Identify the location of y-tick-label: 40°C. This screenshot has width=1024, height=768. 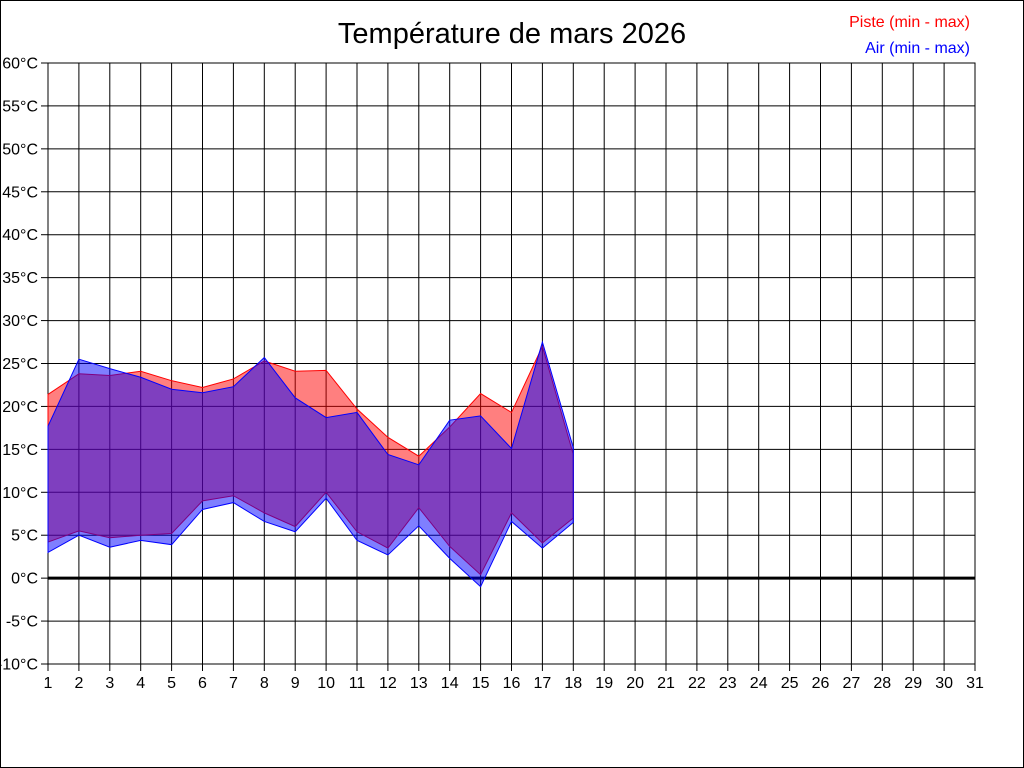
(20, 235).